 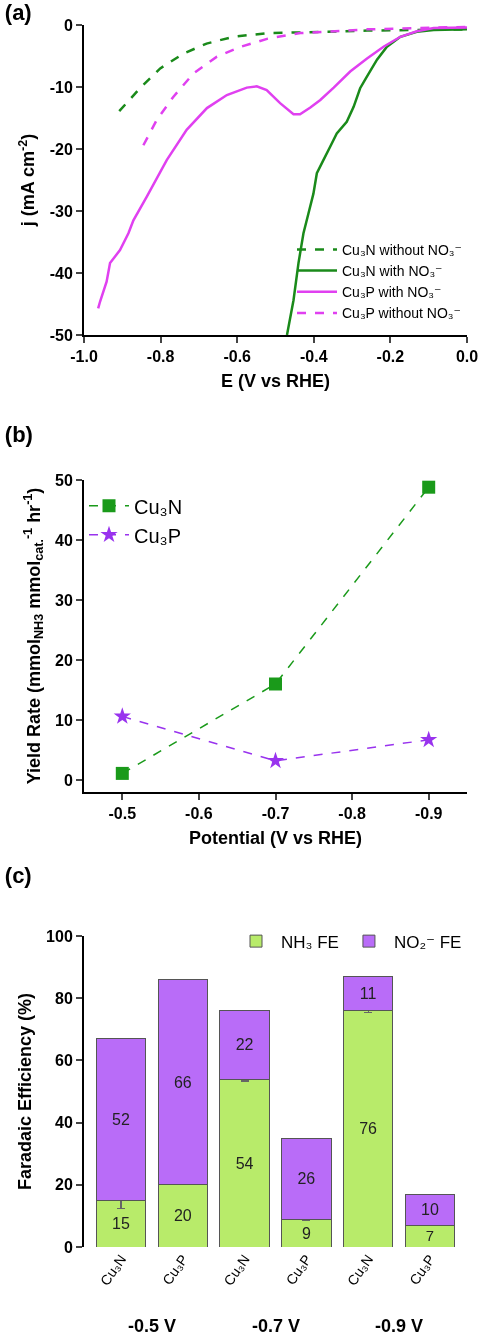 I want to click on y-tick-label: -20, so click(x=61, y=149).